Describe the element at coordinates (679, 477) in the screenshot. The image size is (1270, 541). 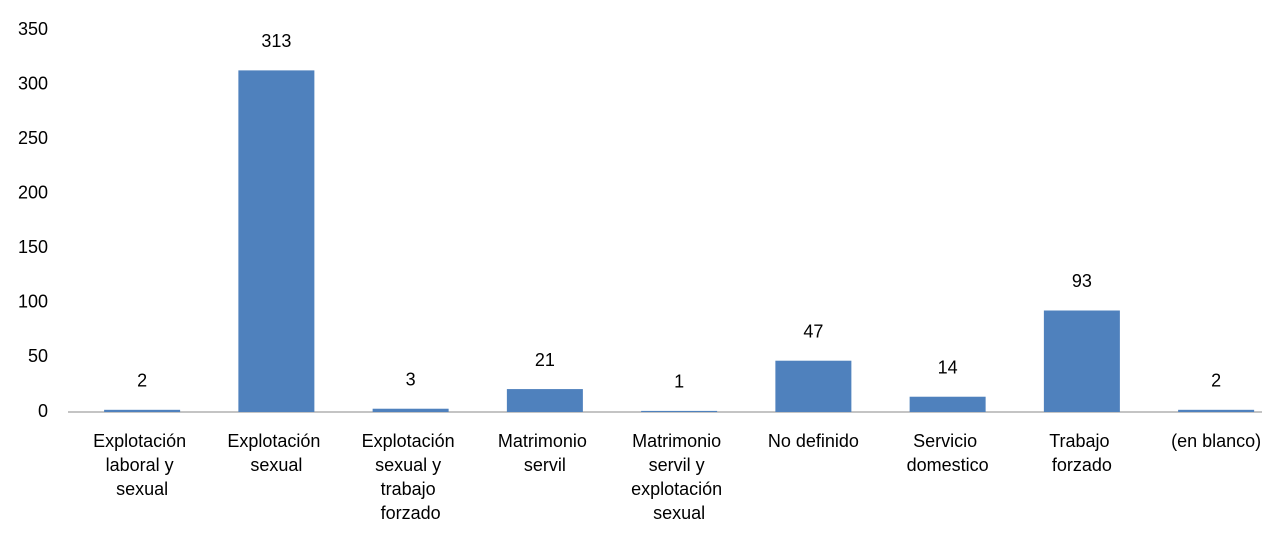
I see `x-tick-label: Matrimonio servil y explotación sexual` at that location.